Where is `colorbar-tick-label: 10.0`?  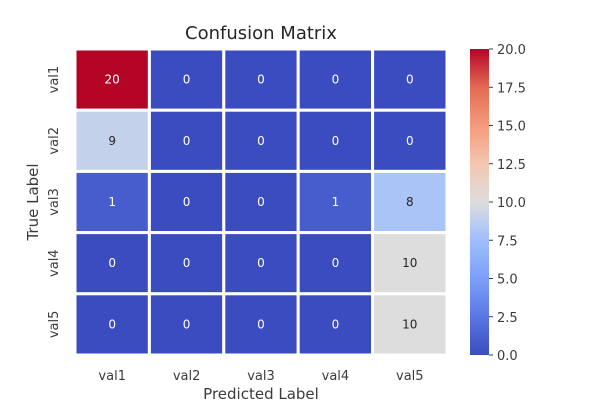 colorbar-tick-label: 10.0 is located at coordinates (511, 203).